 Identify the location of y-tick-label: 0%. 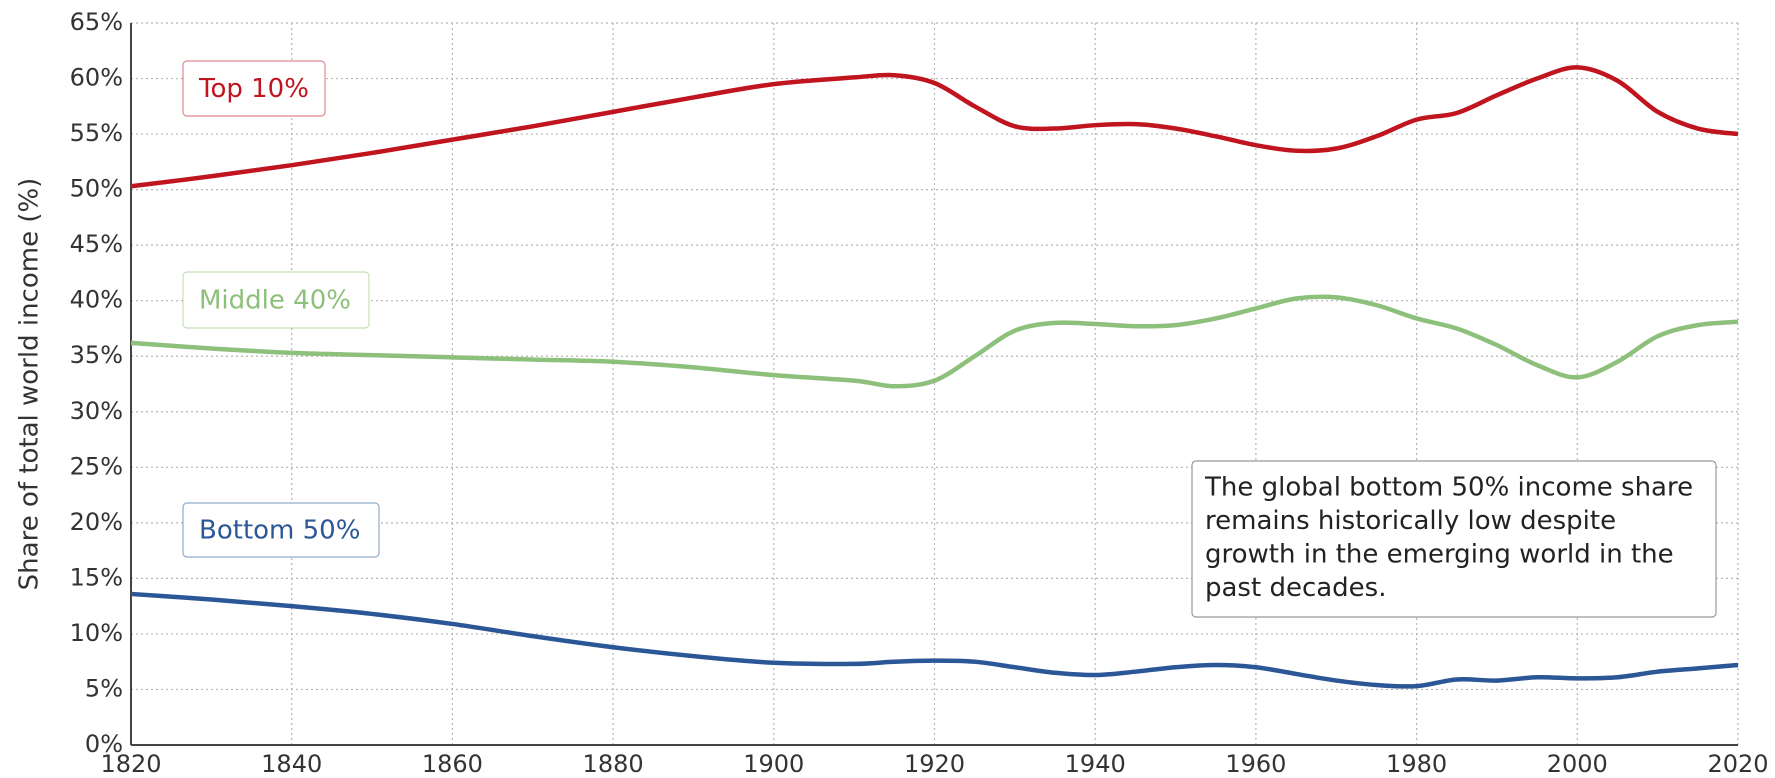
(104, 744).